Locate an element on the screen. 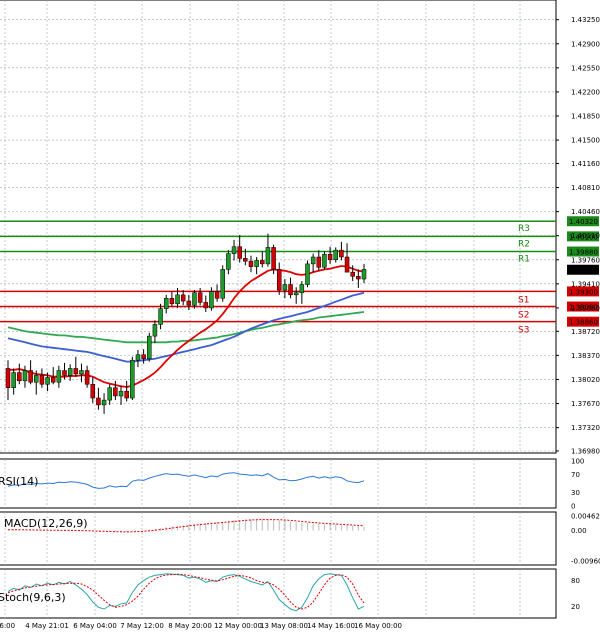  level-value-r3: 1.40320 is located at coordinates (583, 222).